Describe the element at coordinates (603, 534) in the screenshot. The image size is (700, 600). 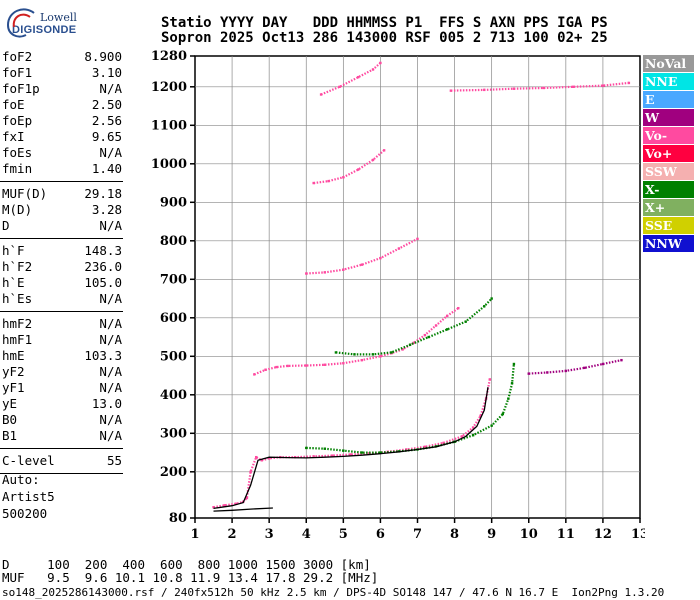
I see `x-tick-label: 12` at that location.